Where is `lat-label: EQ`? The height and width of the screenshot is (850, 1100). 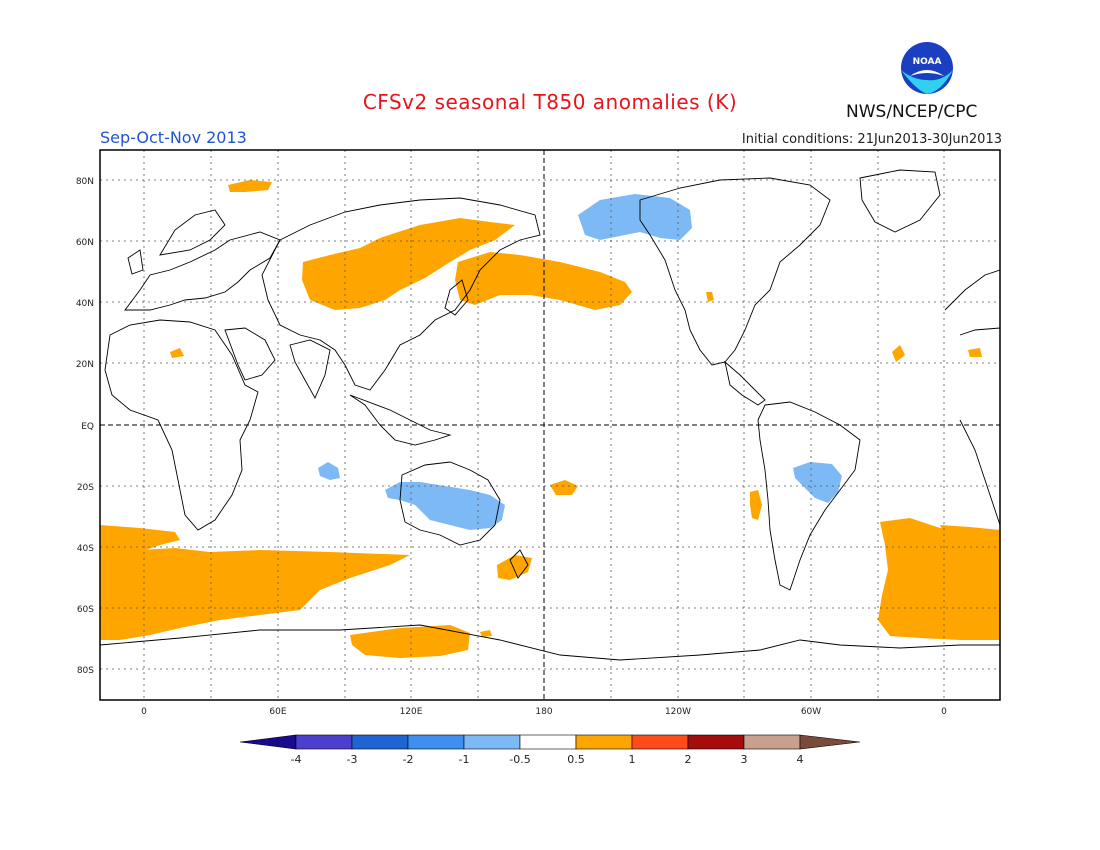
lat-label: EQ is located at coordinates (87, 427).